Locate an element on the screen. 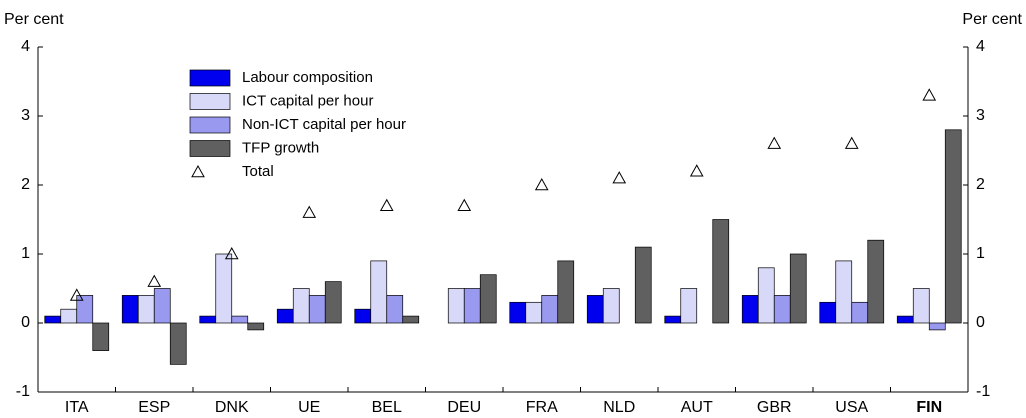  y-tick-label: 2 is located at coordinates (25, 184).